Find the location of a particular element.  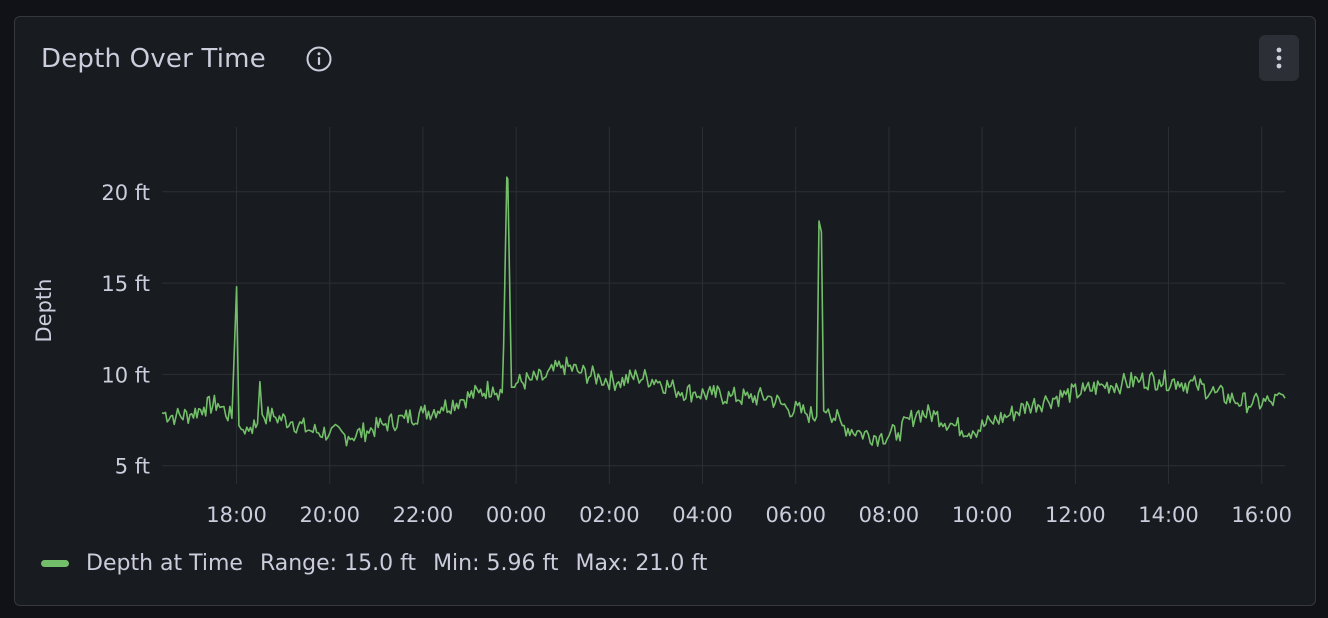

panel-title: Depth Over Time is located at coordinates (153, 59).